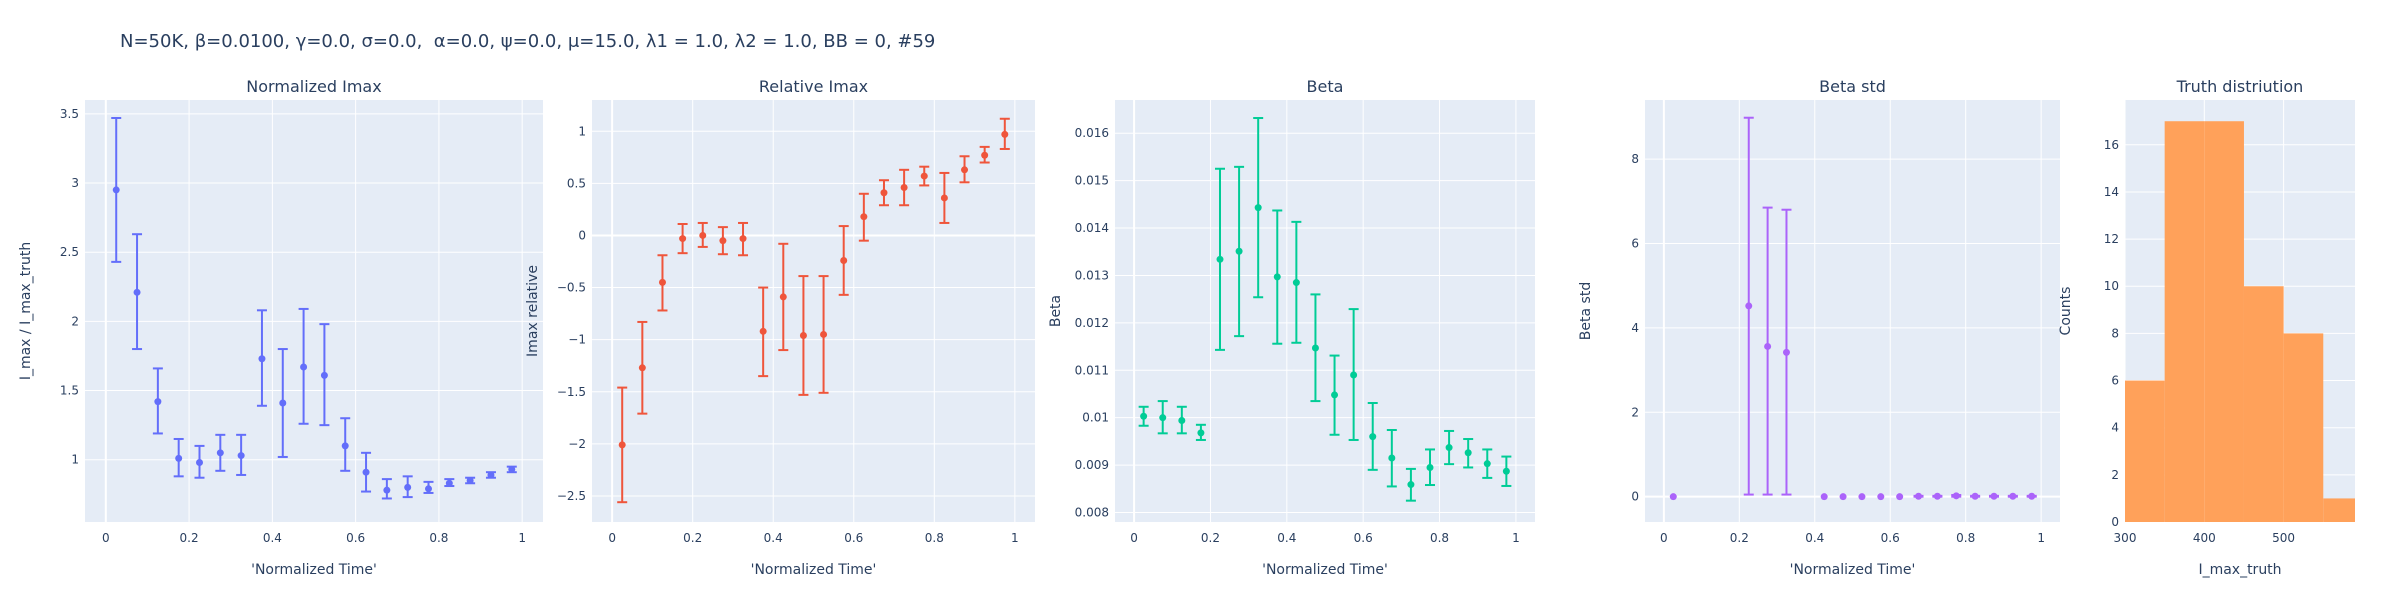 The height and width of the screenshot is (600, 2400). What do you see at coordinates (1852, 86) in the screenshot?
I see `subplot-title: Beta std` at bounding box center [1852, 86].